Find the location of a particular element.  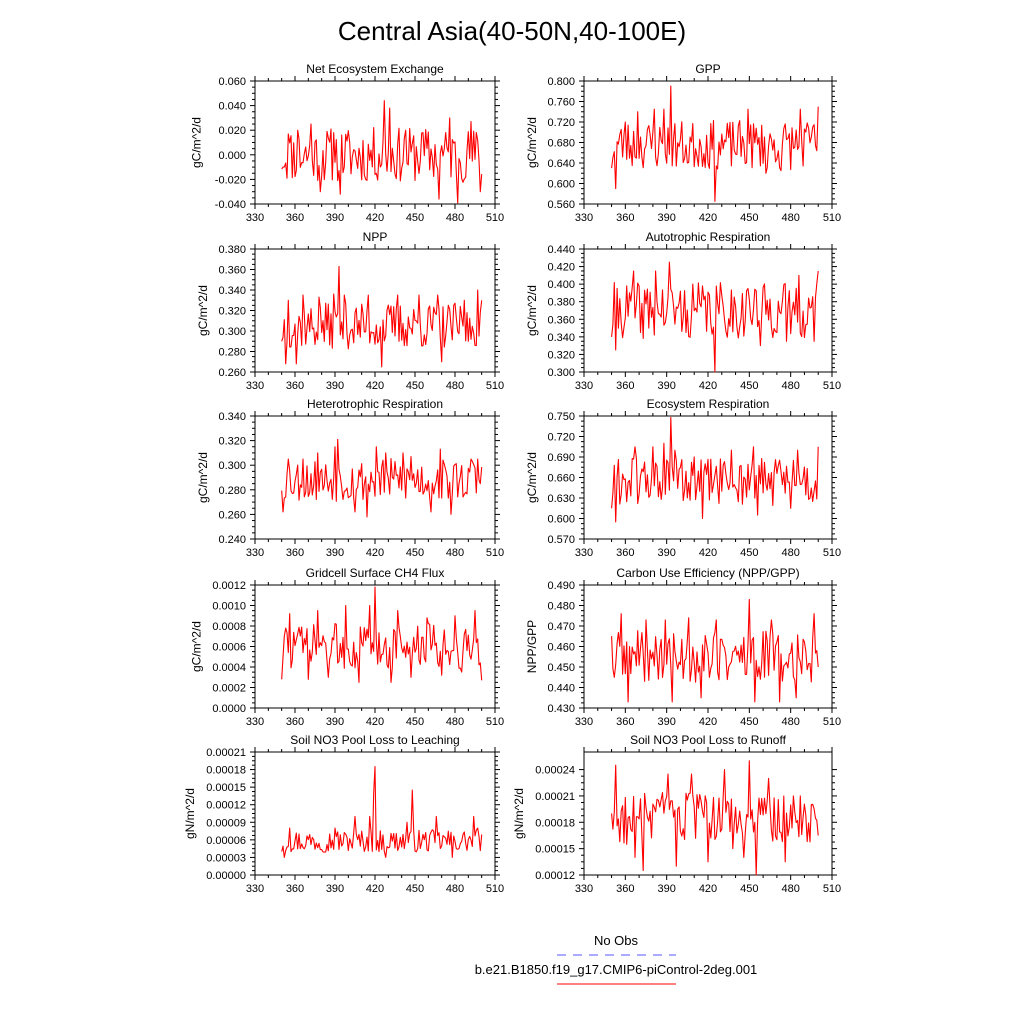

legend-label-no-obs: No Obs is located at coordinates (616, 940).